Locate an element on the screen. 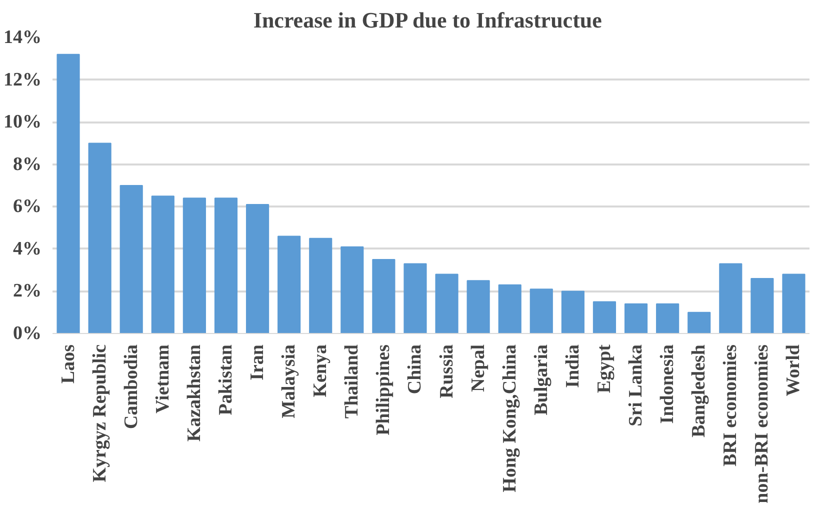 The height and width of the screenshot is (506, 814). y-tick-label: 10% is located at coordinates (23, 122).